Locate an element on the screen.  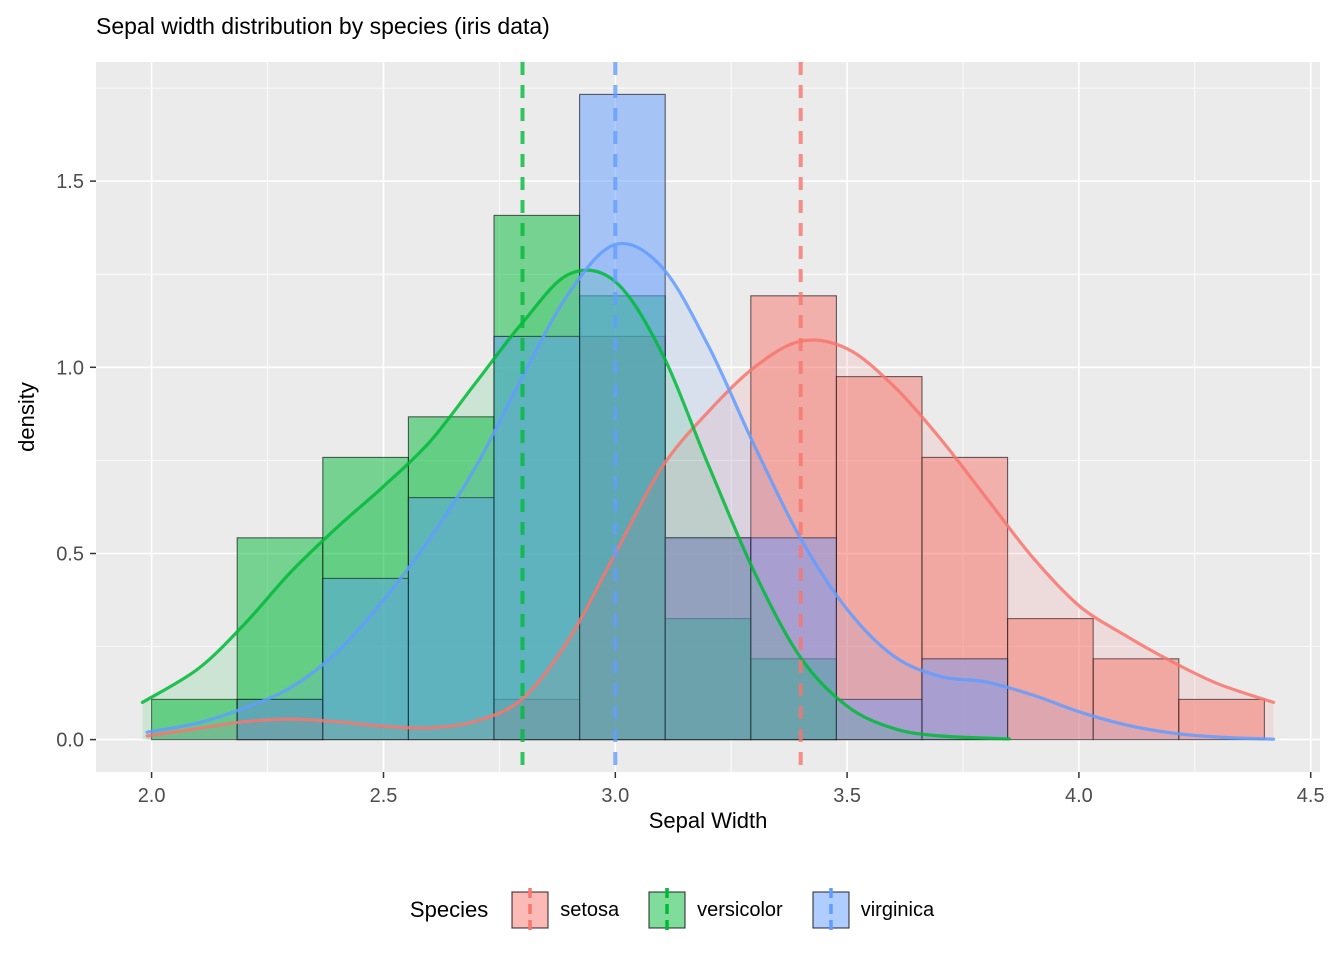
x-tick-label: 4.5 is located at coordinates (1311, 796).